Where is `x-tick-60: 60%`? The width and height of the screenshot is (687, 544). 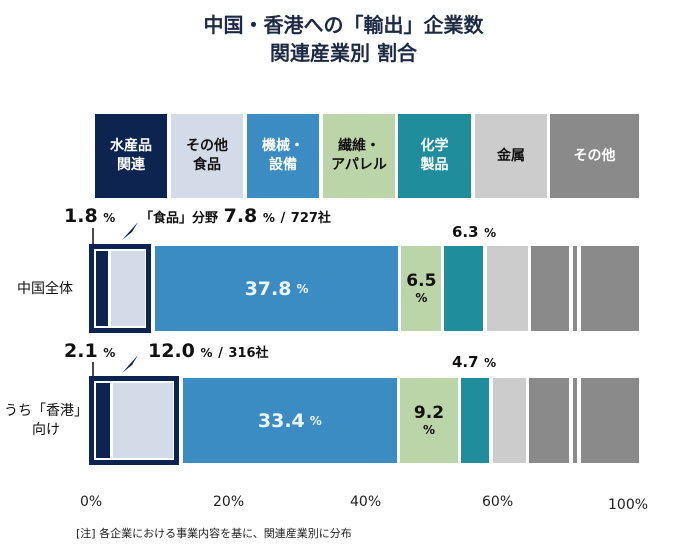 x-tick-60: 60% is located at coordinates (498, 502).